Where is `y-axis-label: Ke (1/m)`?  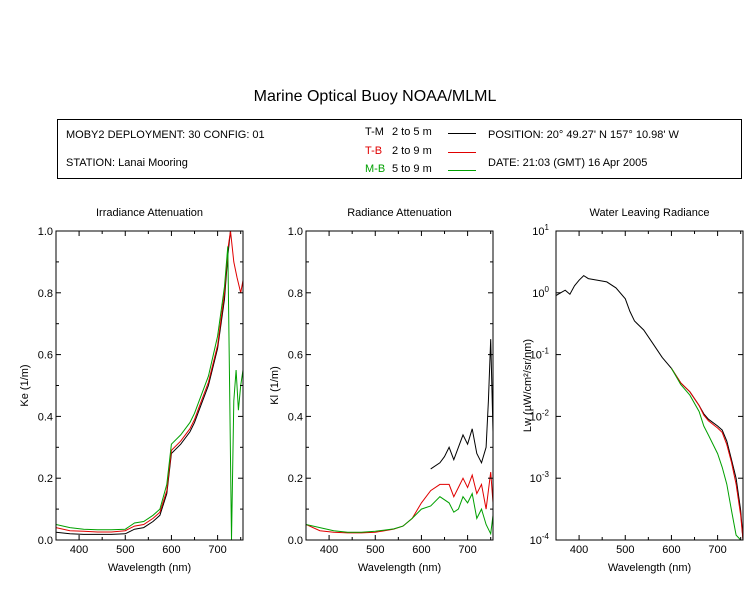 y-axis-label: Ke (1/m) is located at coordinates (25, 385).